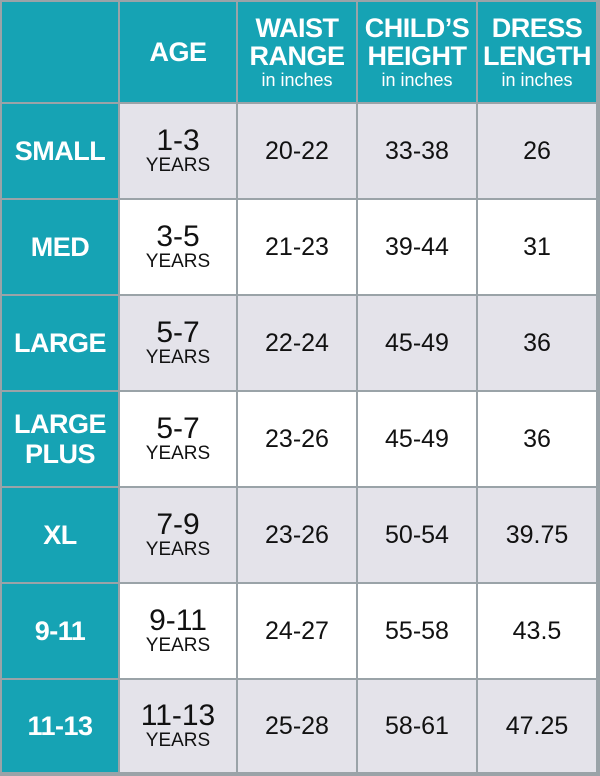 This screenshot has height=776, width=600. I want to click on size-label: 11-13, so click(60, 726).